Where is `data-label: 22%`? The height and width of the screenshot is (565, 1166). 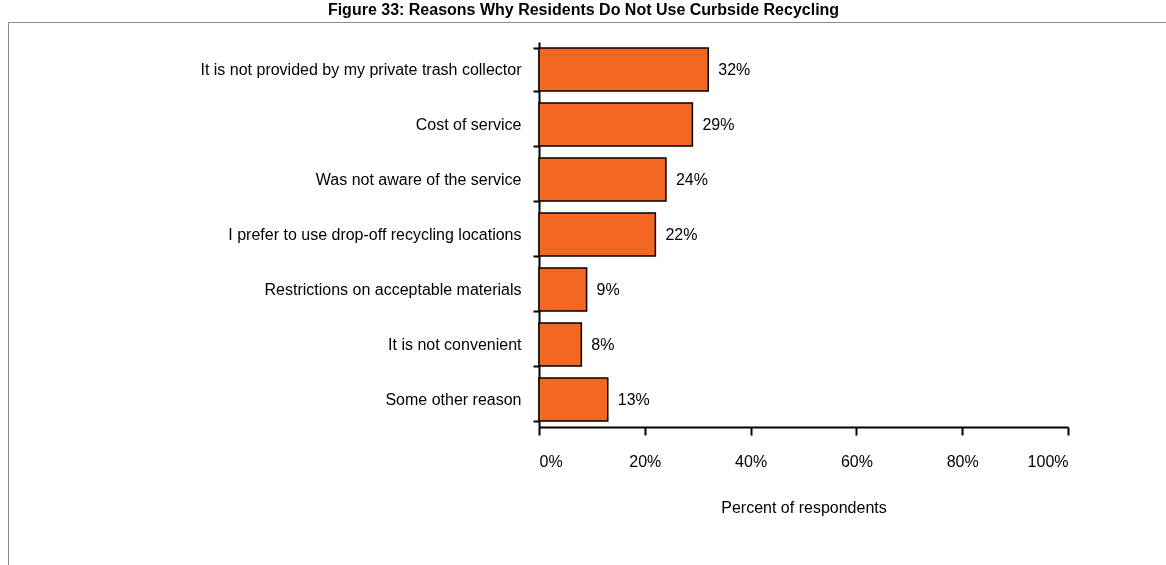
data-label: 22% is located at coordinates (681, 234).